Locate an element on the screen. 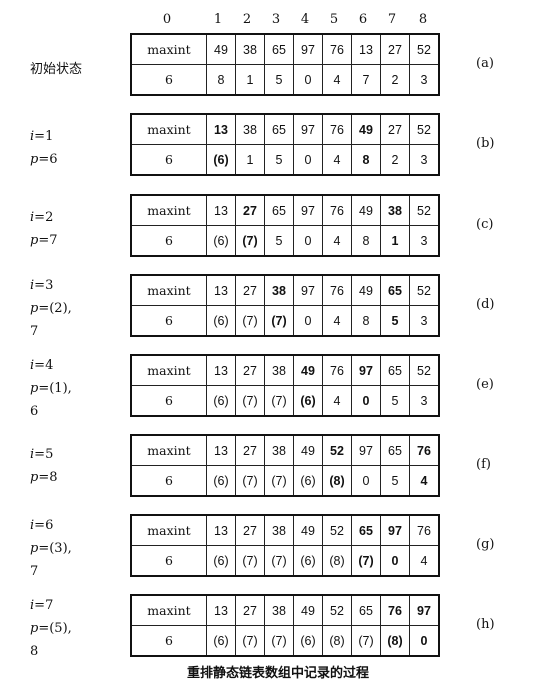 The width and height of the screenshot is (556, 699). link-row: 6 (6) (7) (7) (6) (8) (7) (8) 0 is located at coordinates (285, 641).